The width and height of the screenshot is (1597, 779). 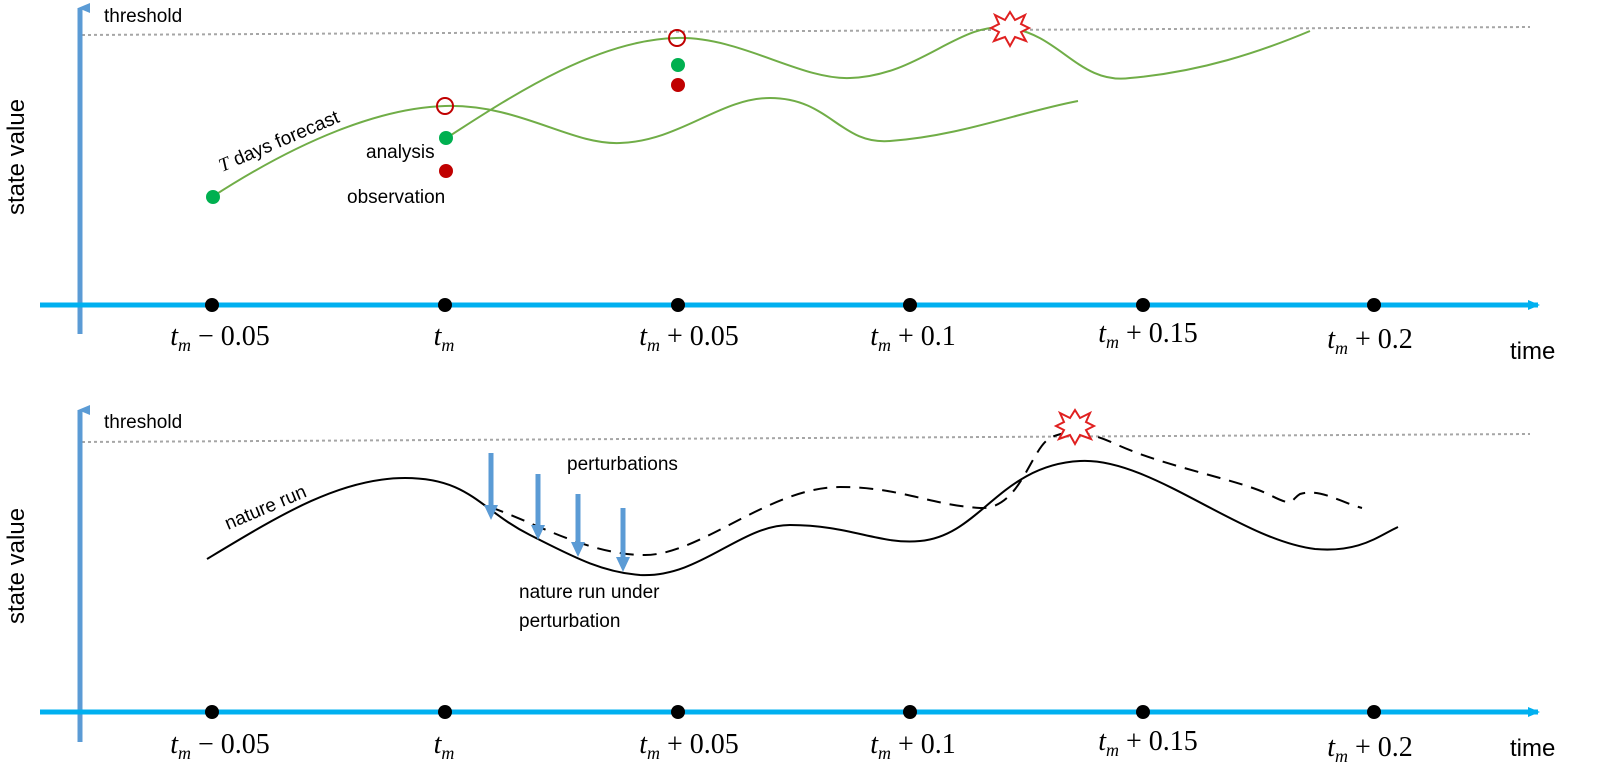 I want to click on top-tick-label: tm + 0.15, so click(x=1148, y=335).